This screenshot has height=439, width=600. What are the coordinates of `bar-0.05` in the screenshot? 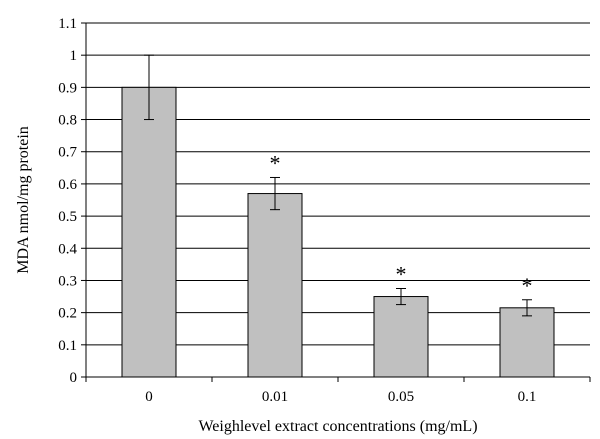 It's located at (401, 337).